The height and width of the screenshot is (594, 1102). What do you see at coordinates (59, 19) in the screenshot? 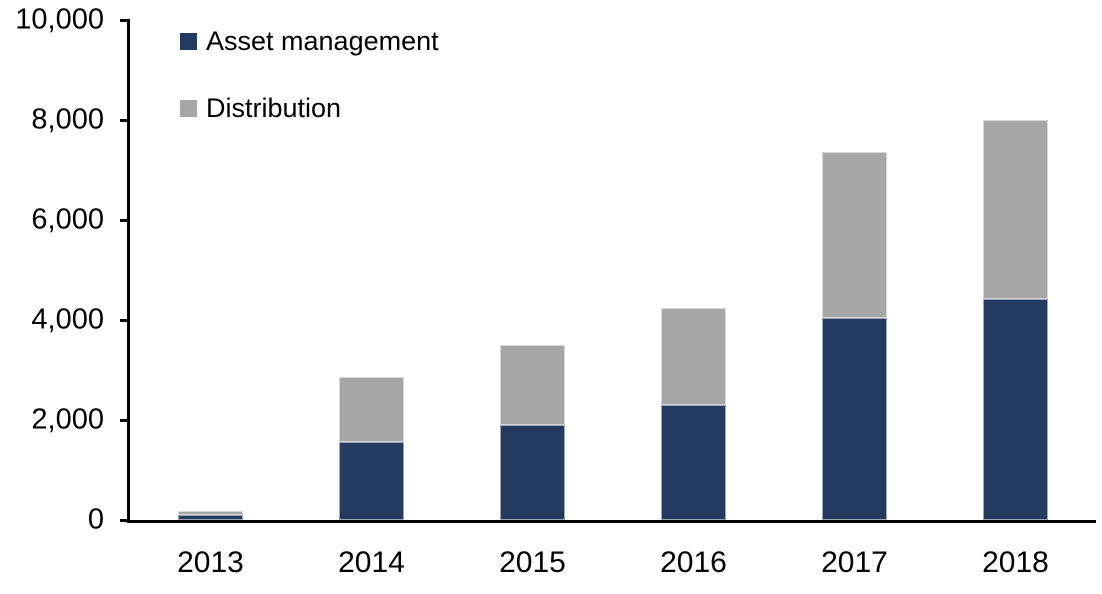
I see `y-axis-tick-label: 10,000` at bounding box center [59, 19].